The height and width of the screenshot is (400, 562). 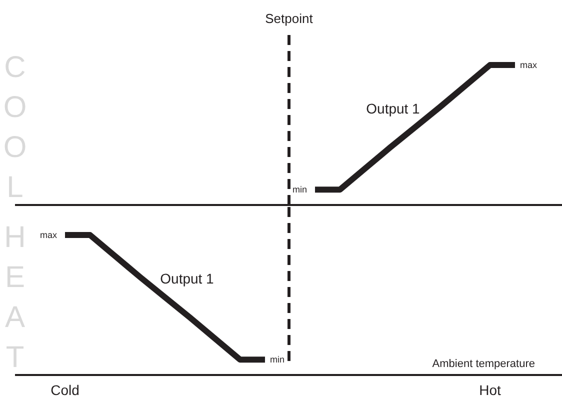 What do you see at coordinates (490, 390) in the screenshot?
I see `x-tick-label: Hot` at bounding box center [490, 390].